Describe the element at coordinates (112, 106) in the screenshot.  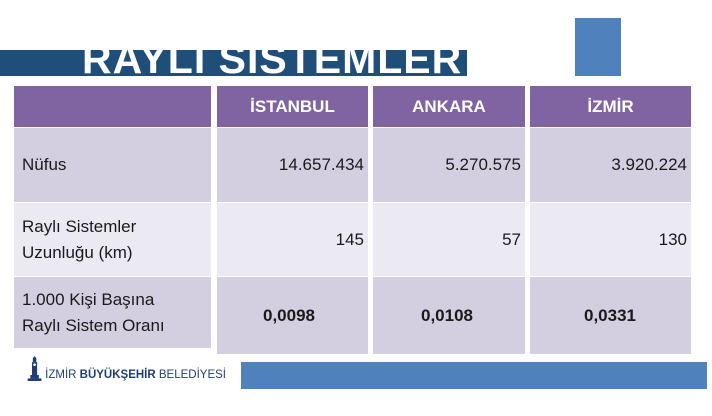
I see `header-empty-cell` at that location.